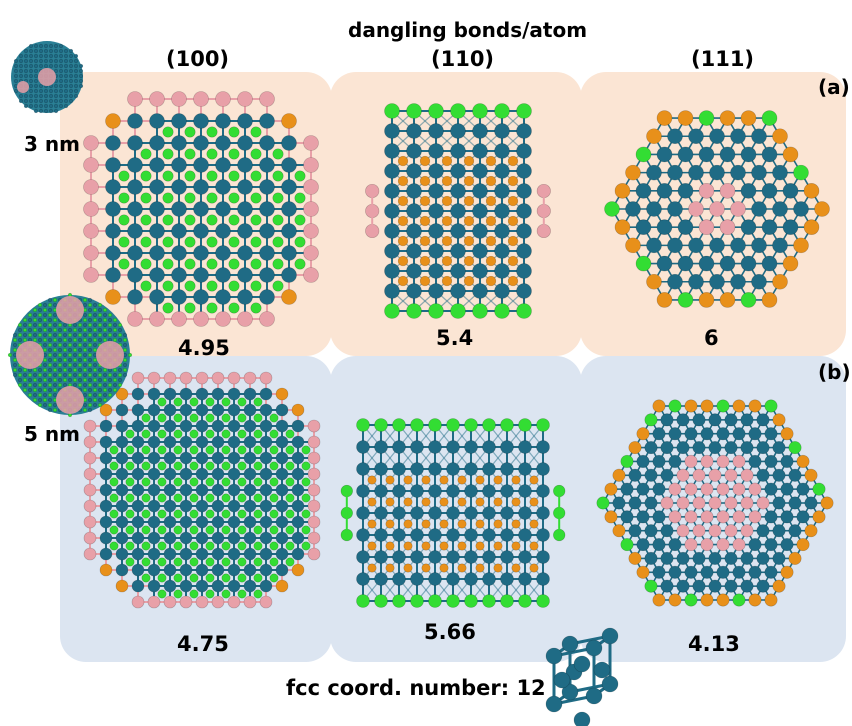 Image resolution: width=852 pixels, height=726 pixels. What do you see at coordinates (723, 59) in the screenshot?
I see `column-label-111: (111)` at bounding box center [723, 59].